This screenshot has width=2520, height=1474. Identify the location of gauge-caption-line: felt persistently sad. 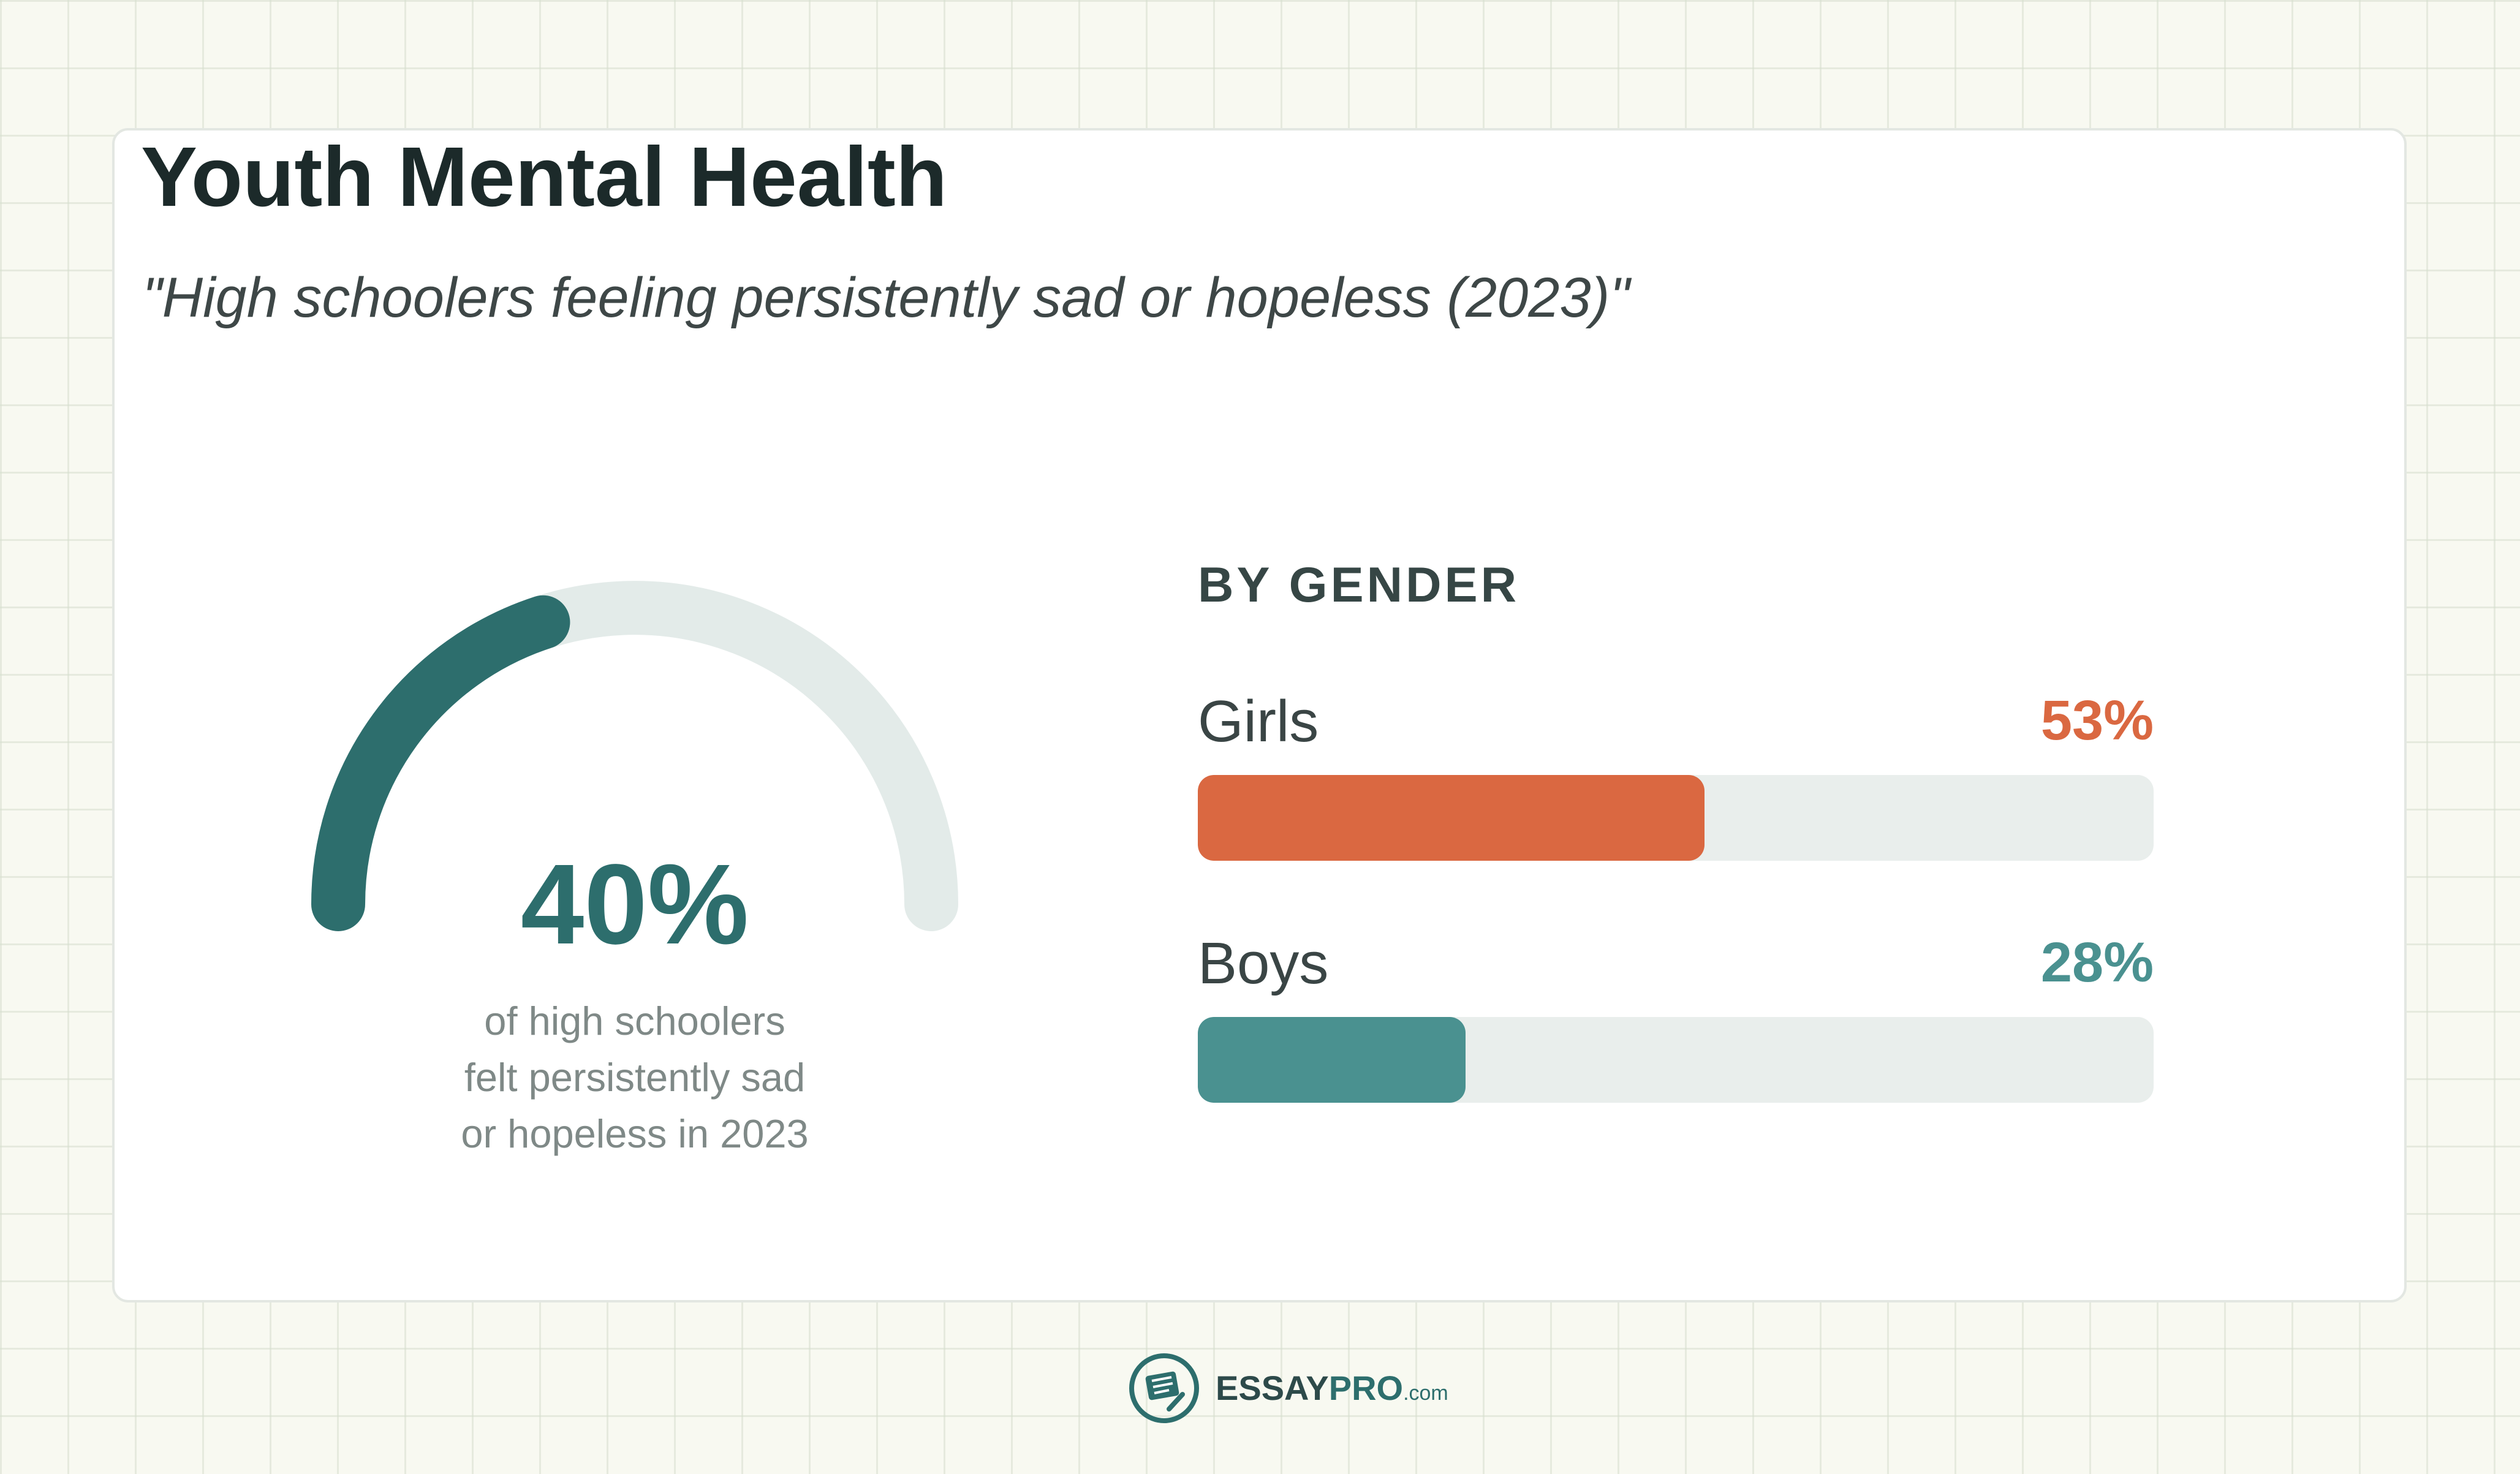
(635, 1077).